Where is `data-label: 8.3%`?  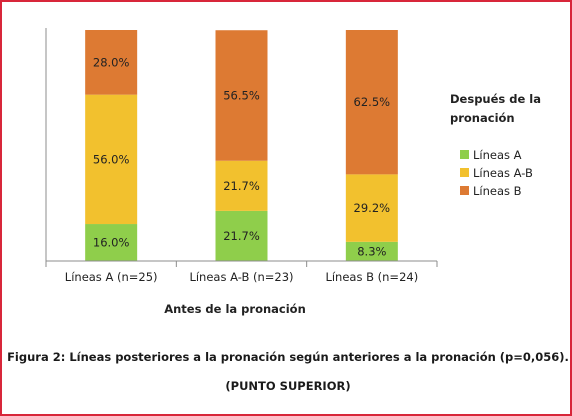
data-label: 8.3% is located at coordinates (371, 251).